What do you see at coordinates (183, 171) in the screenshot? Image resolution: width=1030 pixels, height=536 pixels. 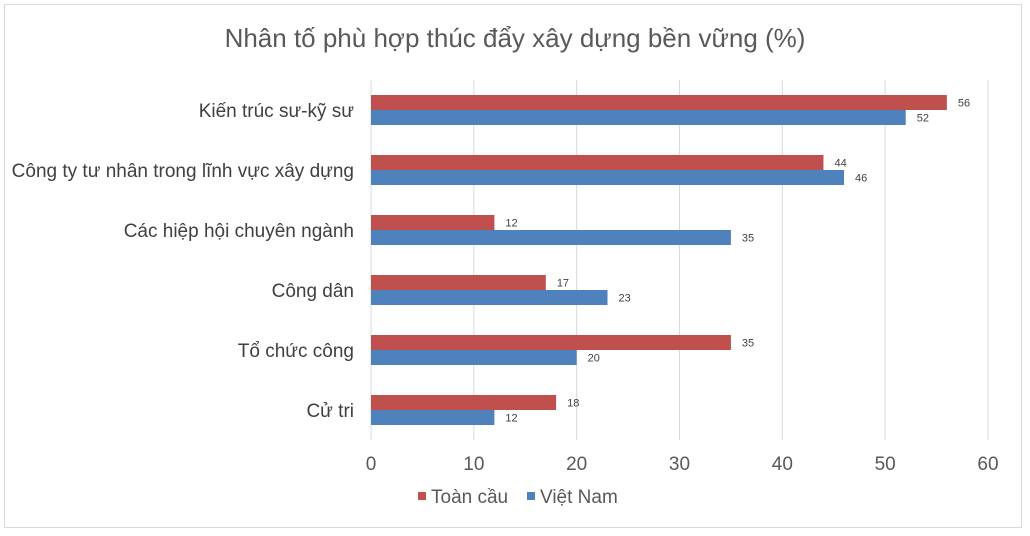 I see `category-label: Công ty tư nhân trong lĩnh vực xây dựng` at bounding box center [183, 171].